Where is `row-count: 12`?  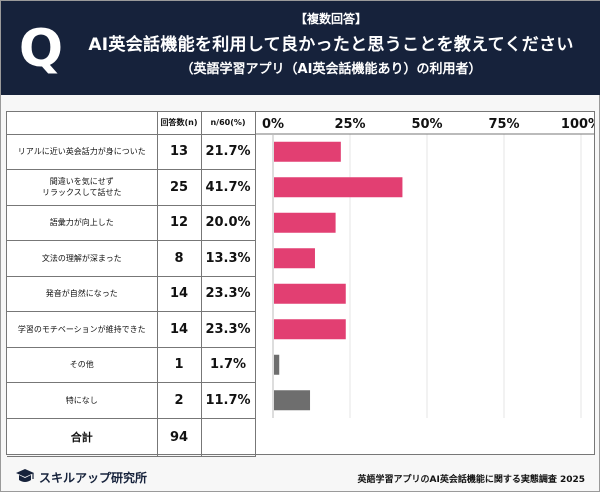
row-count: 12 is located at coordinates (179, 223).